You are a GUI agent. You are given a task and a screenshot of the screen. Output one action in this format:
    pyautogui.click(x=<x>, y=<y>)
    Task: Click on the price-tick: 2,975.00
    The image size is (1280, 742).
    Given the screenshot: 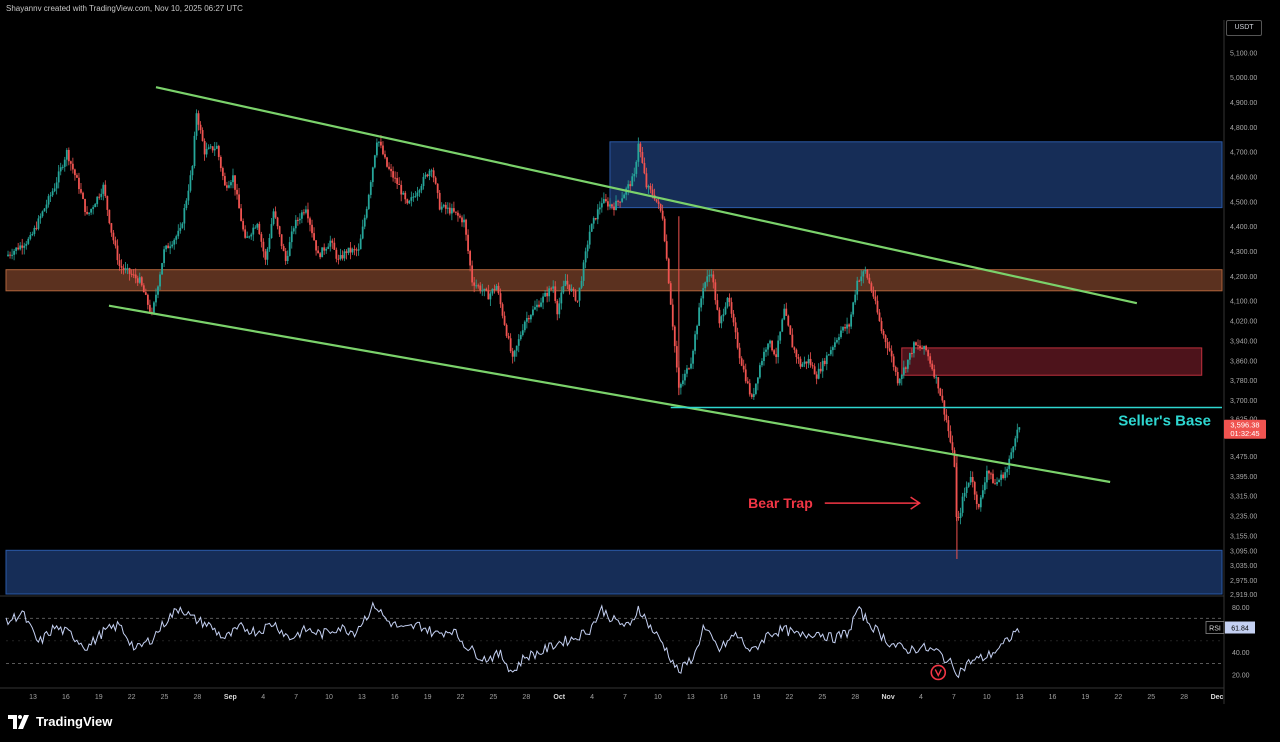 What is the action you would take?
    pyautogui.click(x=1243, y=581)
    